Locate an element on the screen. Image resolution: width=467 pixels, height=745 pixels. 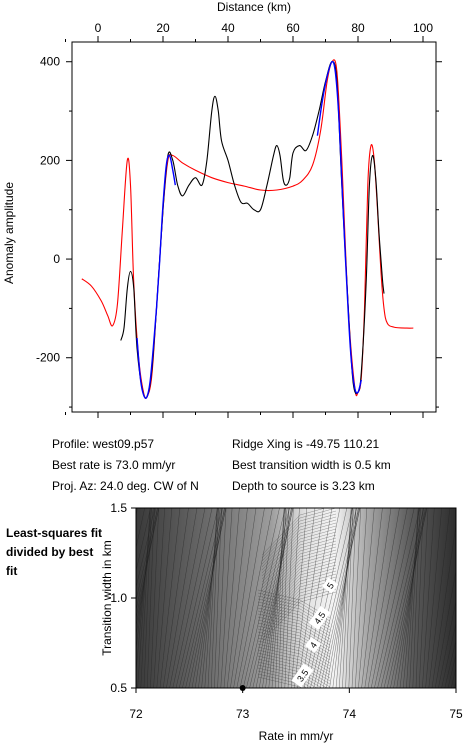
y-tick-label: 200 is located at coordinates (50, 160).